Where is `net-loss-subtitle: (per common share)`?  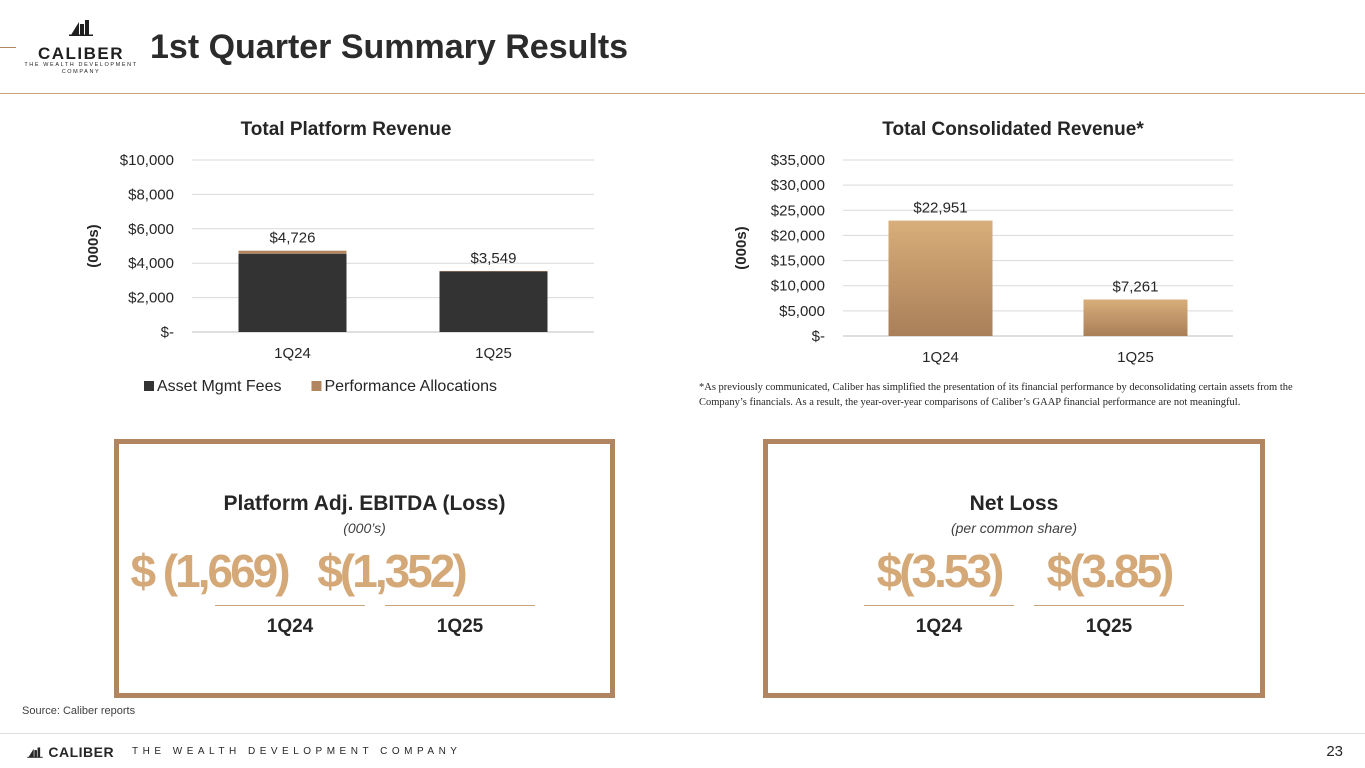
net-loss-subtitle: (per common share) is located at coordinates (1014, 528).